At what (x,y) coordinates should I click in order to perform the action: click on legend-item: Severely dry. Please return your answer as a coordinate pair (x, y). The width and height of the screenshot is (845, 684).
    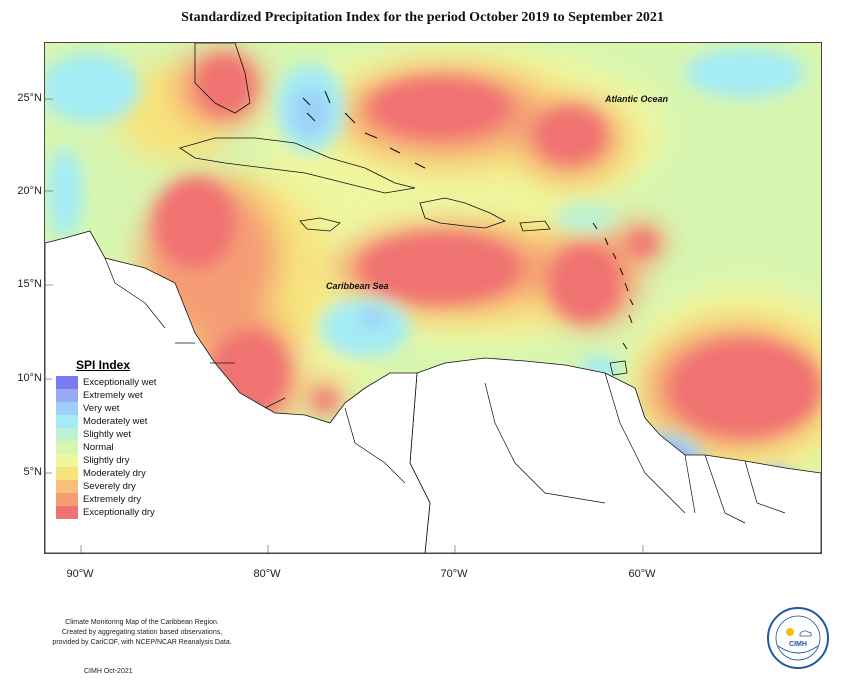
    Looking at the image, I should click on (111, 486).